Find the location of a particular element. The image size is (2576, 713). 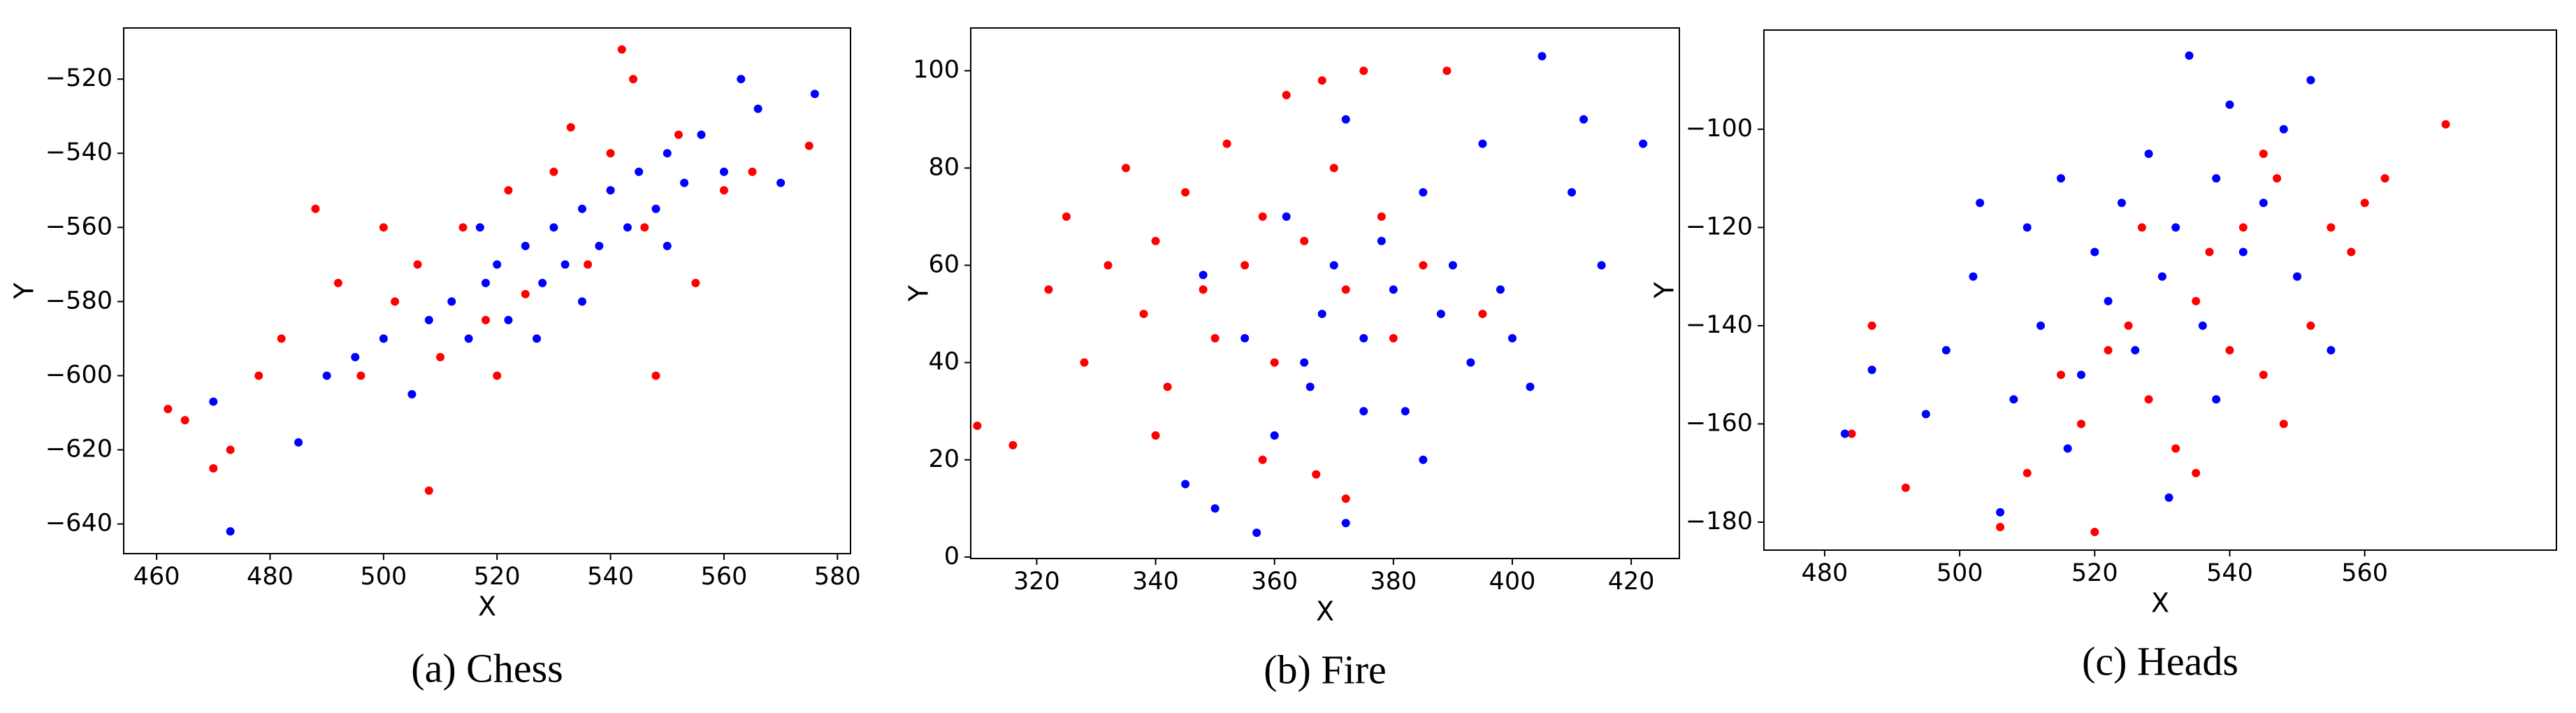

y-tick-label: −540 is located at coordinates (79, 152).